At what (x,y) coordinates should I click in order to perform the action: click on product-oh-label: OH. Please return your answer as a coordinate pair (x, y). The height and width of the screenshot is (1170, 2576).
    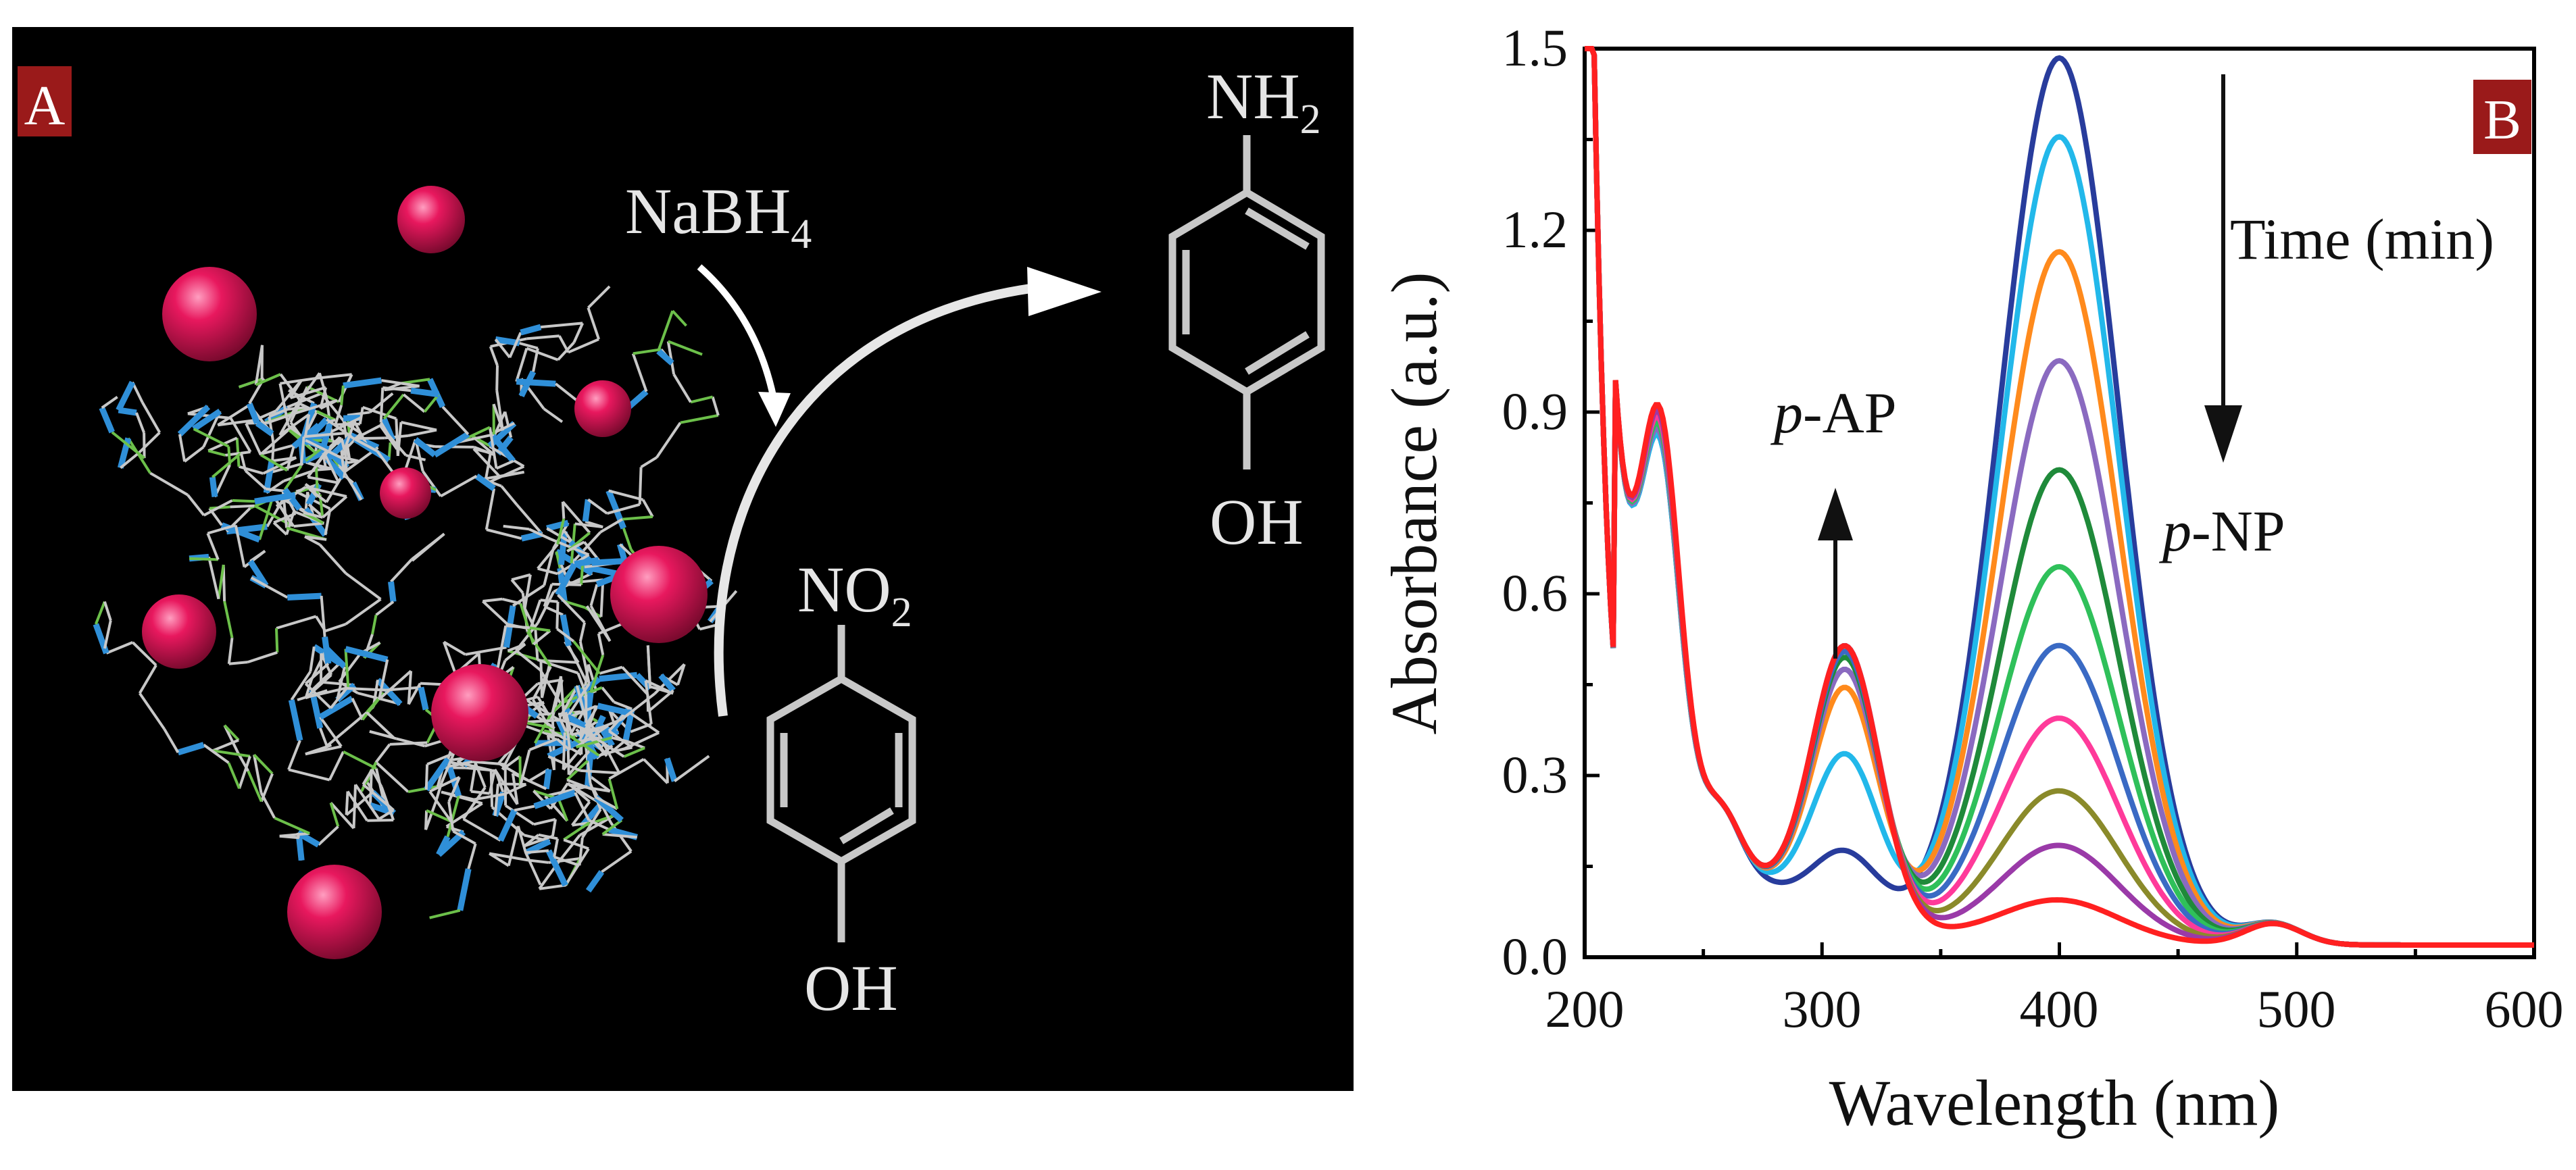
    Looking at the image, I should click on (1257, 522).